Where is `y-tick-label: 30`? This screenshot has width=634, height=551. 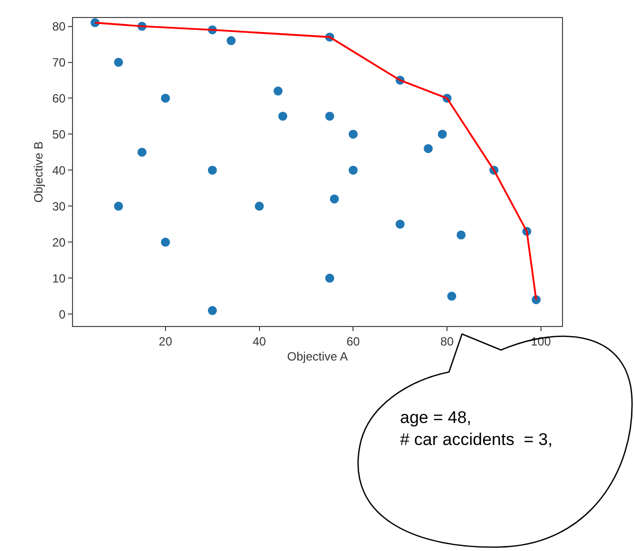
y-tick-label: 30 is located at coordinates (59, 206).